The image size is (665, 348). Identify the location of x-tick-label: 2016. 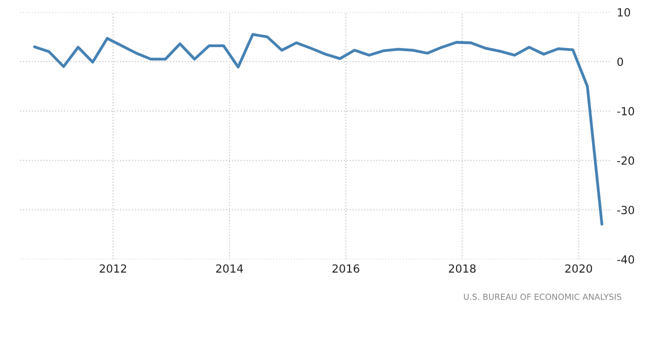
(346, 268).